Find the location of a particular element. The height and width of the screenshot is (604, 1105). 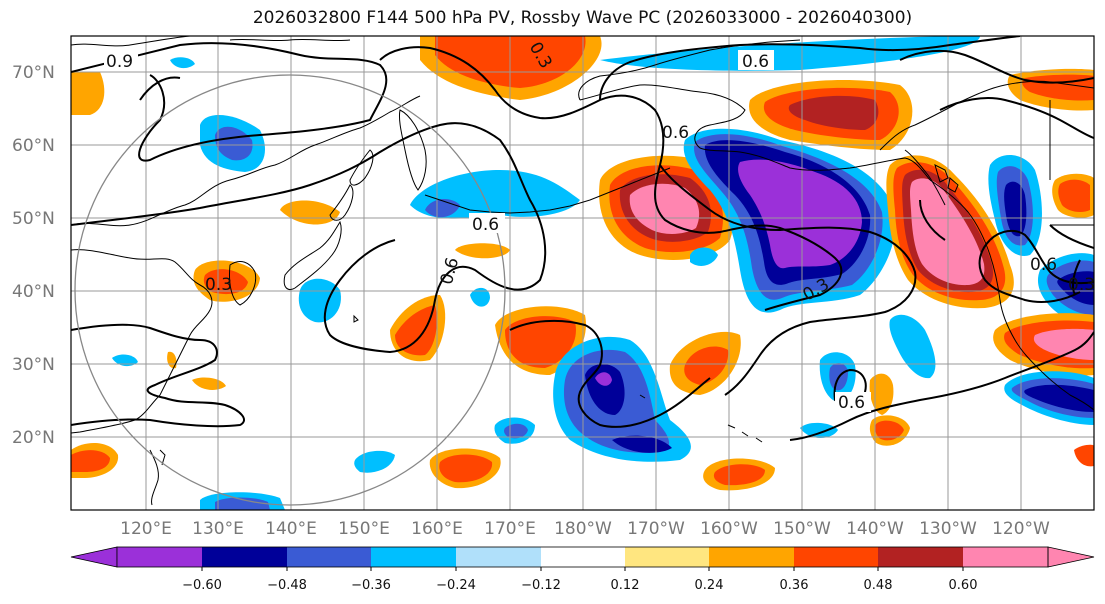

lon-label: 180°W is located at coordinates (583, 529).